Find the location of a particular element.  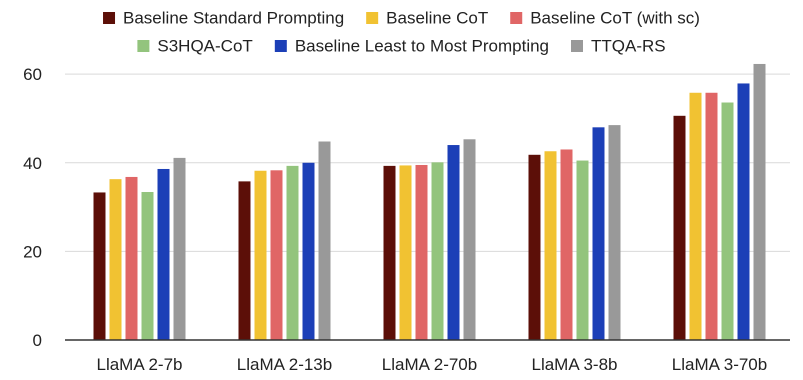

legend-label: S3HQA-CoT is located at coordinates (204, 46).